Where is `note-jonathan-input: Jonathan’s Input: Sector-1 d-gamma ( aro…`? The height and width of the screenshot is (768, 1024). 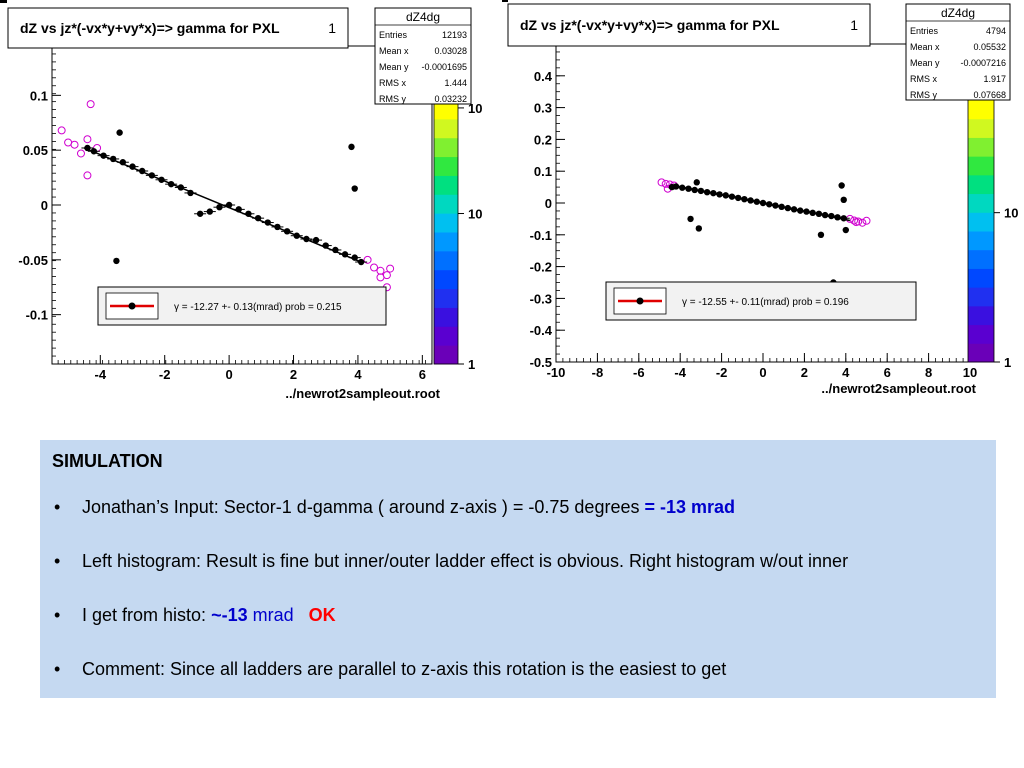 note-jonathan-input: Jonathan’s Input: Sector-1 d-gamma ( aro… is located at coordinates (518, 507).